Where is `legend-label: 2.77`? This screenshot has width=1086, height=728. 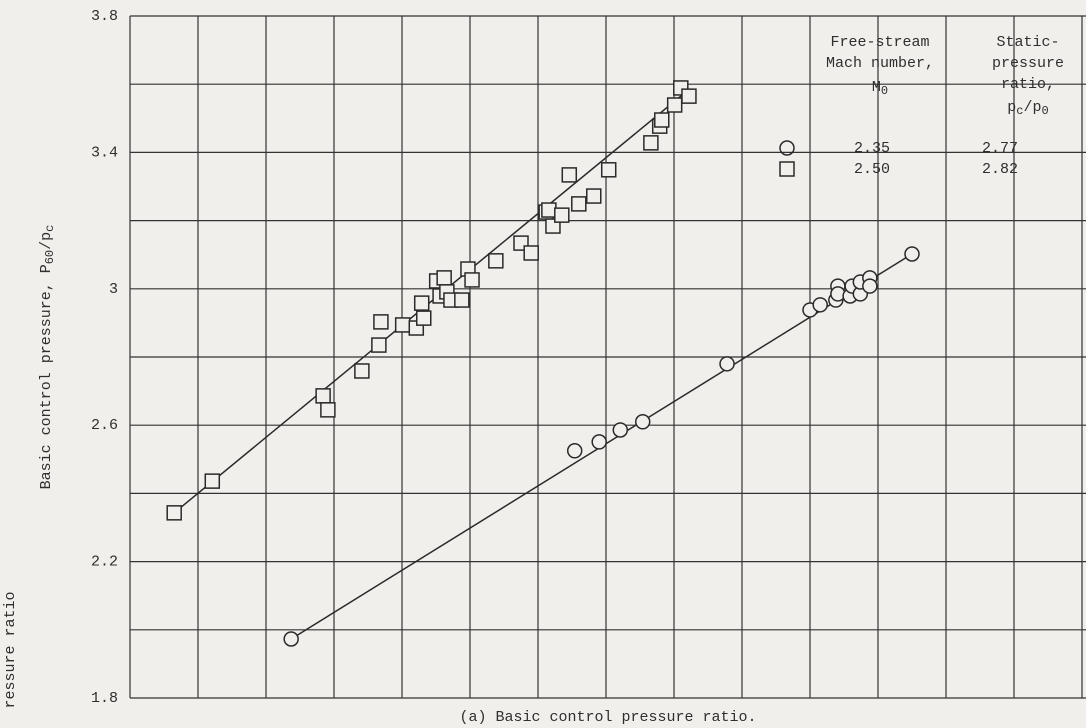
legend-label: 2.77 is located at coordinates (1000, 148).